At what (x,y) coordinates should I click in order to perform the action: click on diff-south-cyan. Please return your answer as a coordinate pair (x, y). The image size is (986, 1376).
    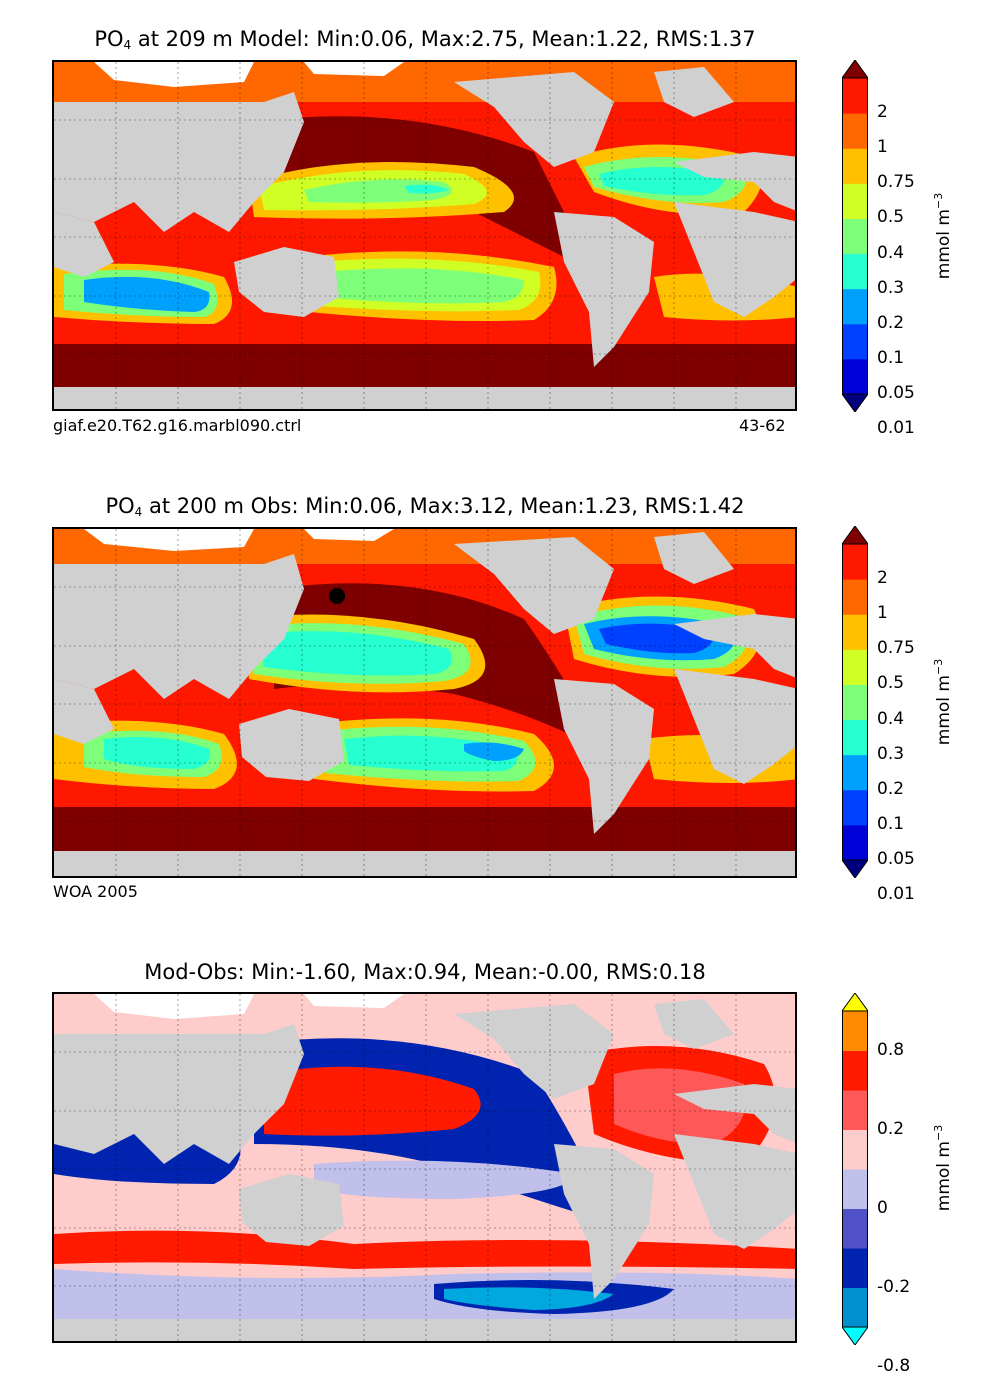
    Looking at the image, I should click on (529, 1298).